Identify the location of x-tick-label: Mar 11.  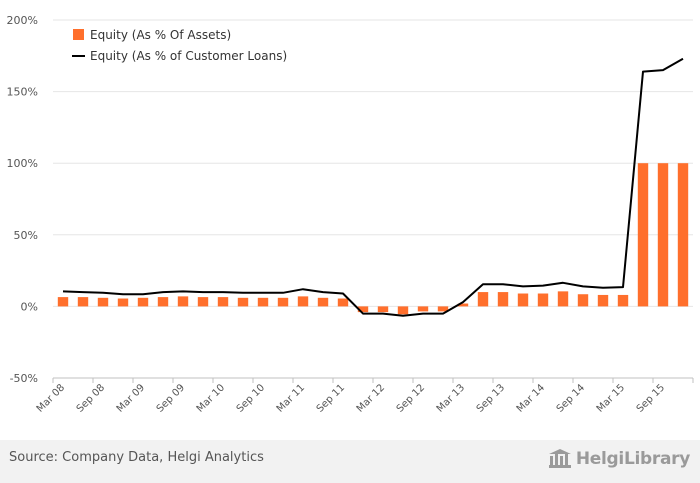
(291, 398).